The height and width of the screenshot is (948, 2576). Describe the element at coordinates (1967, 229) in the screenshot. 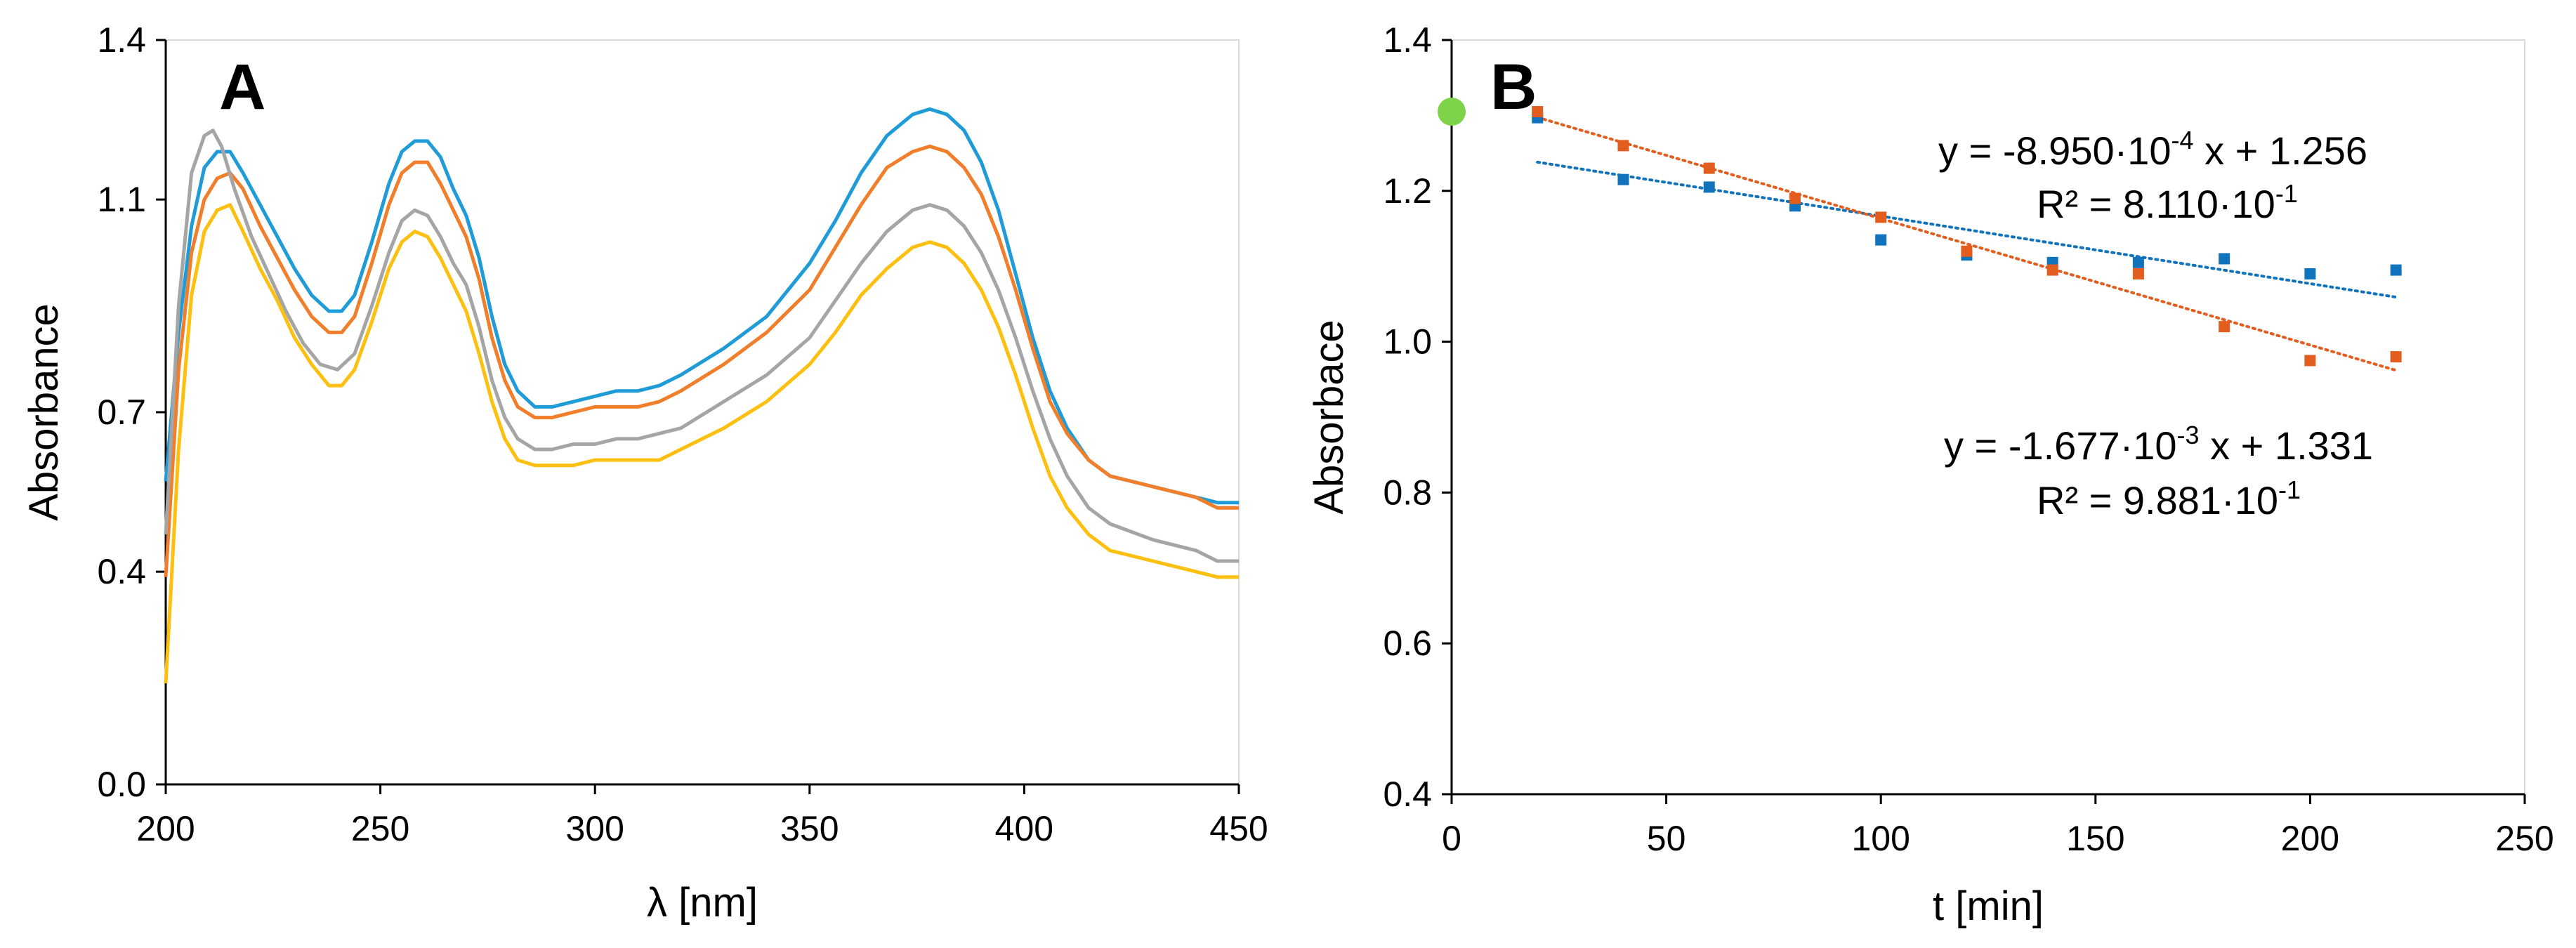

I see `trendline-blue` at that location.